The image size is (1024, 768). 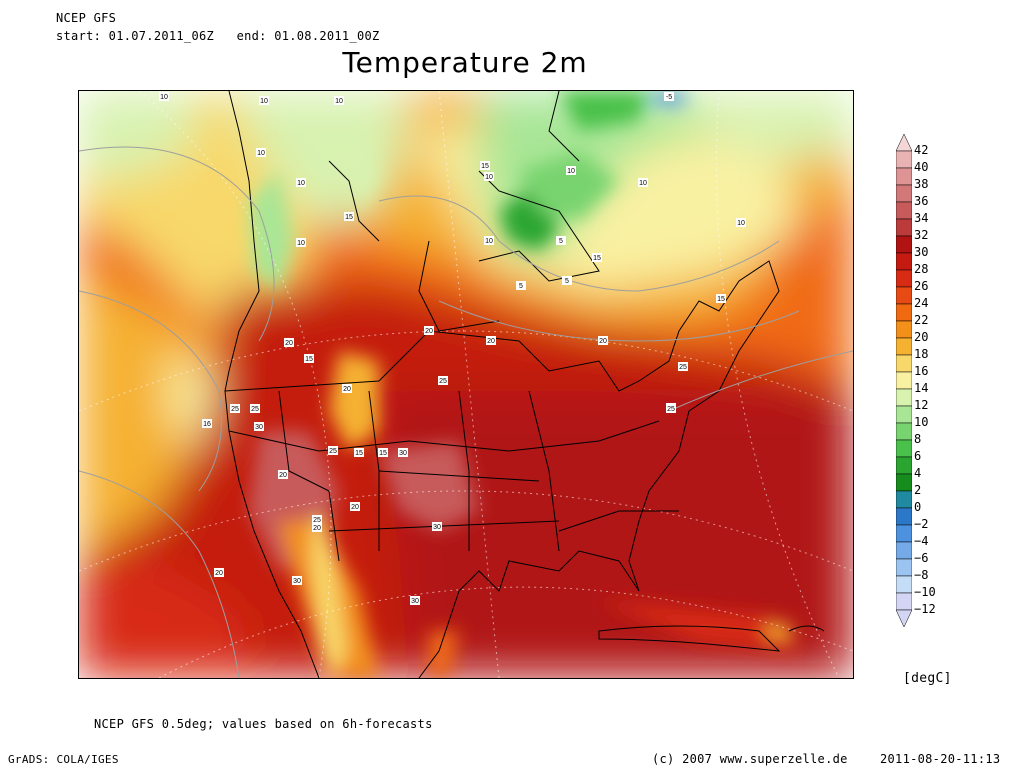 What do you see at coordinates (921, 371) in the screenshot?
I see `legend-tick-label: 16` at bounding box center [921, 371].